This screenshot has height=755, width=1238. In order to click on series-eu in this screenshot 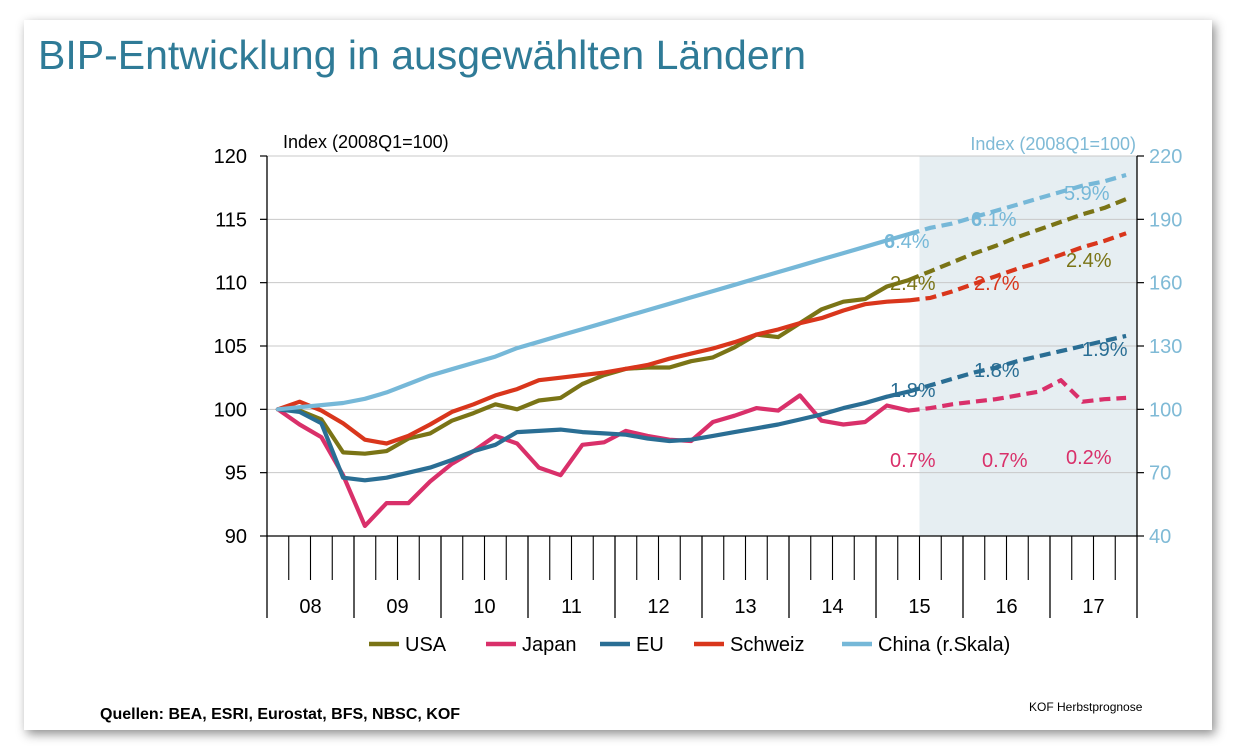, I will do `click(701, 408)`.